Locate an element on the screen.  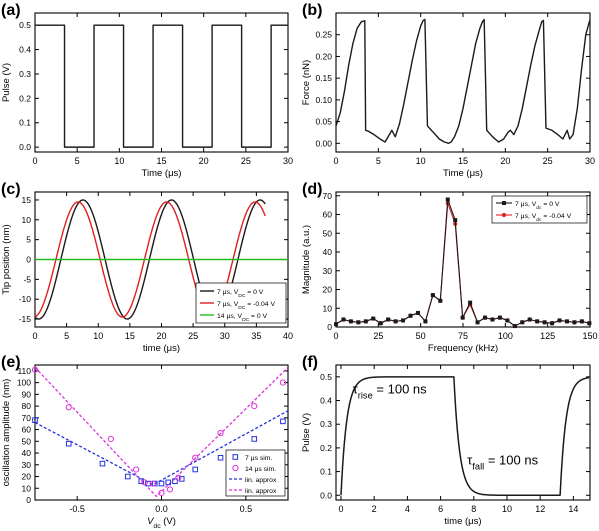
x-axis-label-part: (V) is located at coordinates (168, 521).